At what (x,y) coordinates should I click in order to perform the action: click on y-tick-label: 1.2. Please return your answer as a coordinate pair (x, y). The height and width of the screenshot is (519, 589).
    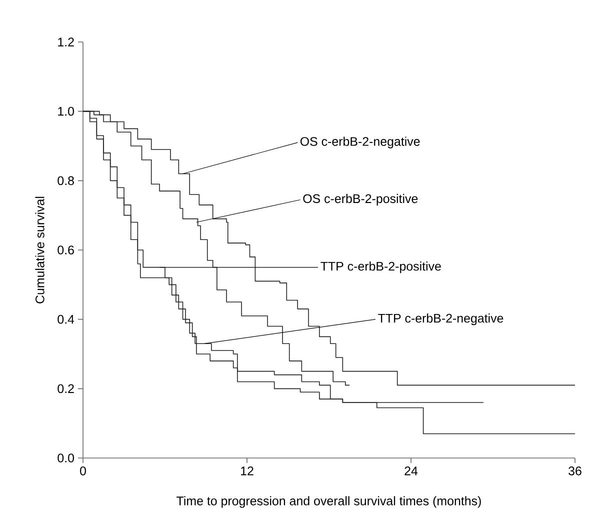
    Looking at the image, I should click on (66, 42).